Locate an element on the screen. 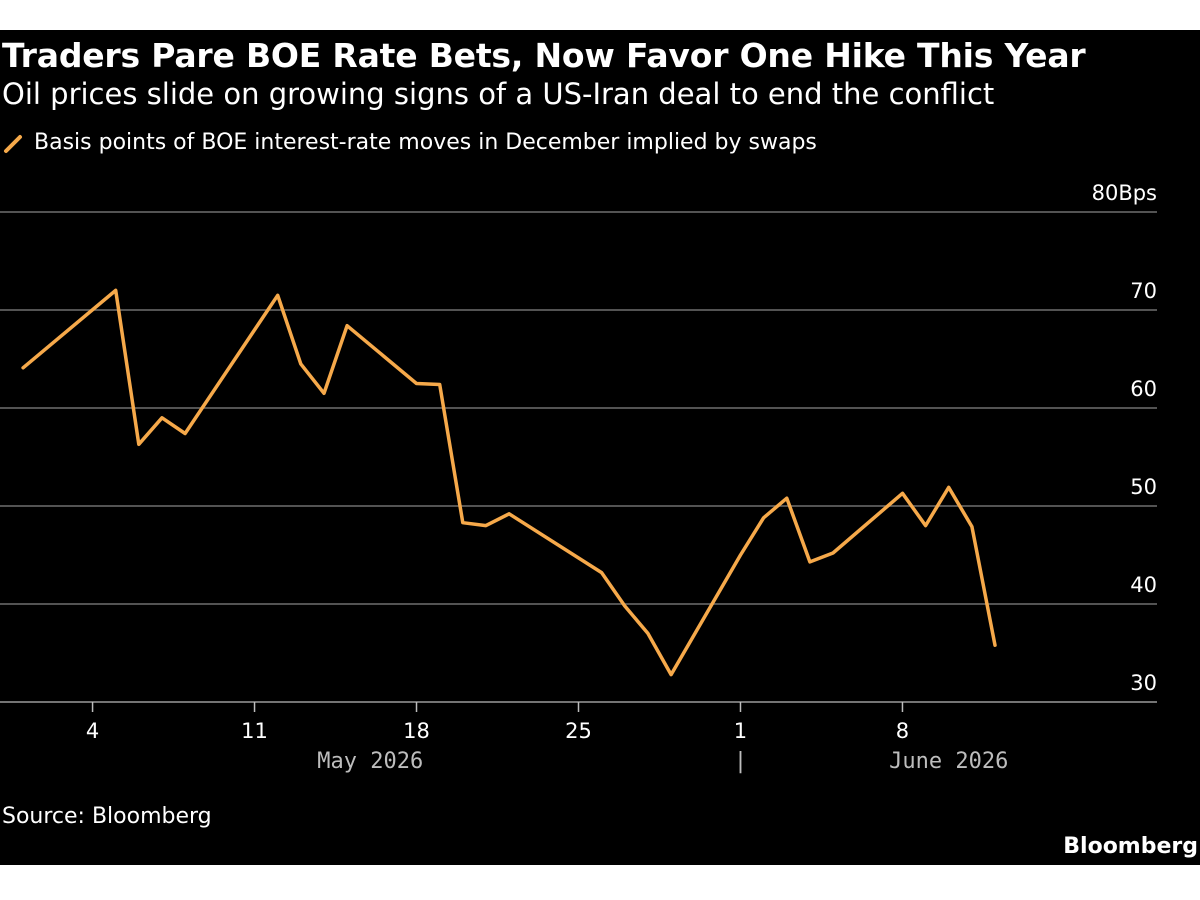  legend-swatch-icon is located at coordinates (13, 143).